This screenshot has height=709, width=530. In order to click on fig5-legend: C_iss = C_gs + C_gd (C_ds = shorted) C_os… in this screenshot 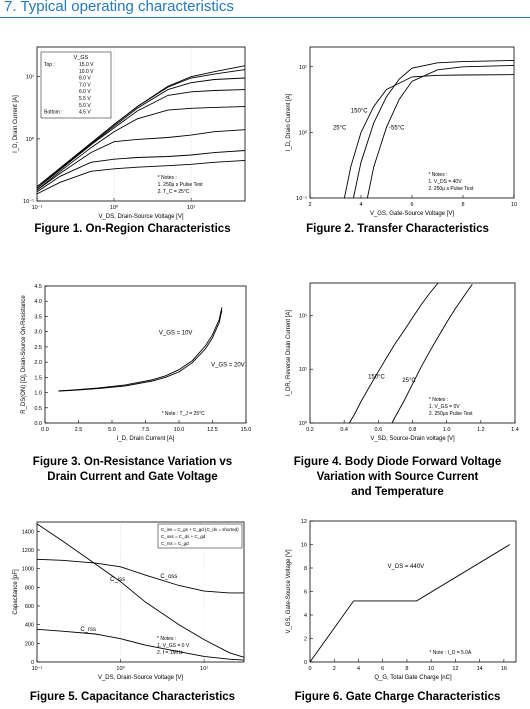, I will do `click(200, 536)`.